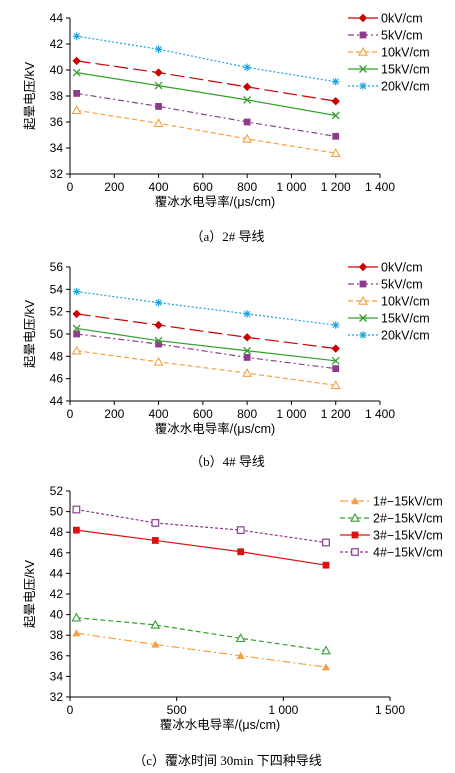 Image resolution: width=455 pixels, height=773 pixels. Describe the element at coordinates (402, 268) in the screenshot. I see `chart-b-legend-label-0: 0kV/cm` at that location.